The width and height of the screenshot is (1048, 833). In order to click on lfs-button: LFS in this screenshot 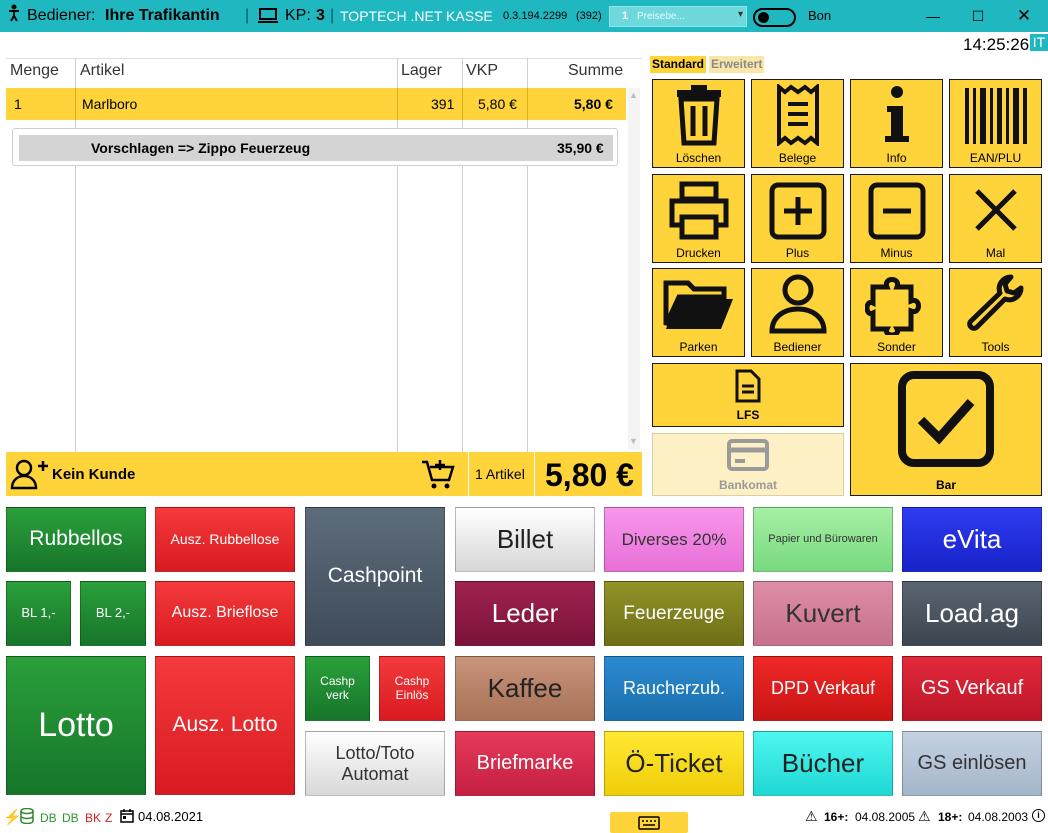, I will do `click(748, 395)`.